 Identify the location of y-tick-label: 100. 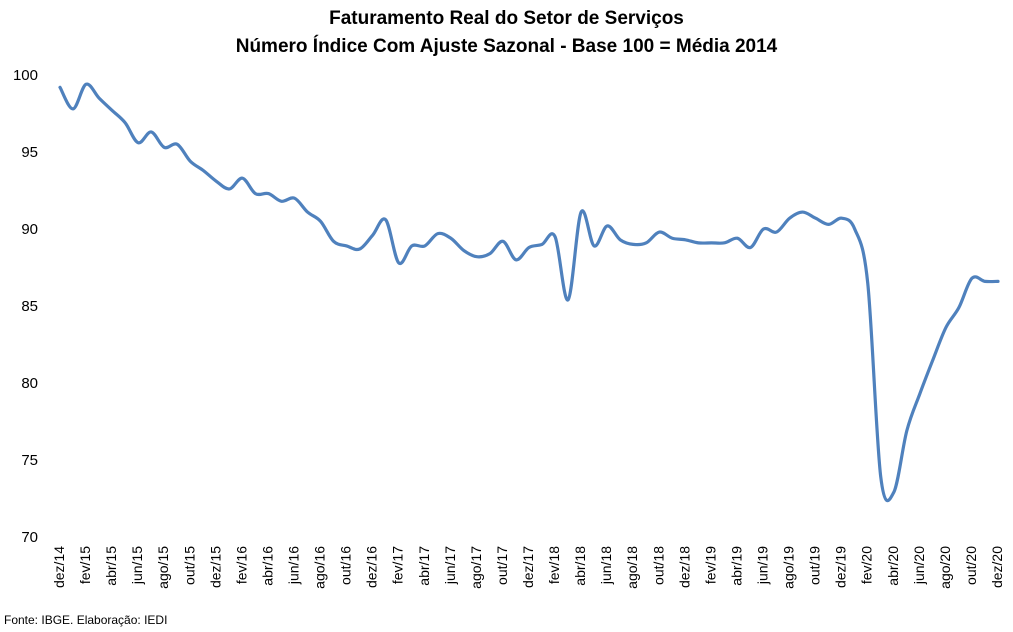
(25, 75).